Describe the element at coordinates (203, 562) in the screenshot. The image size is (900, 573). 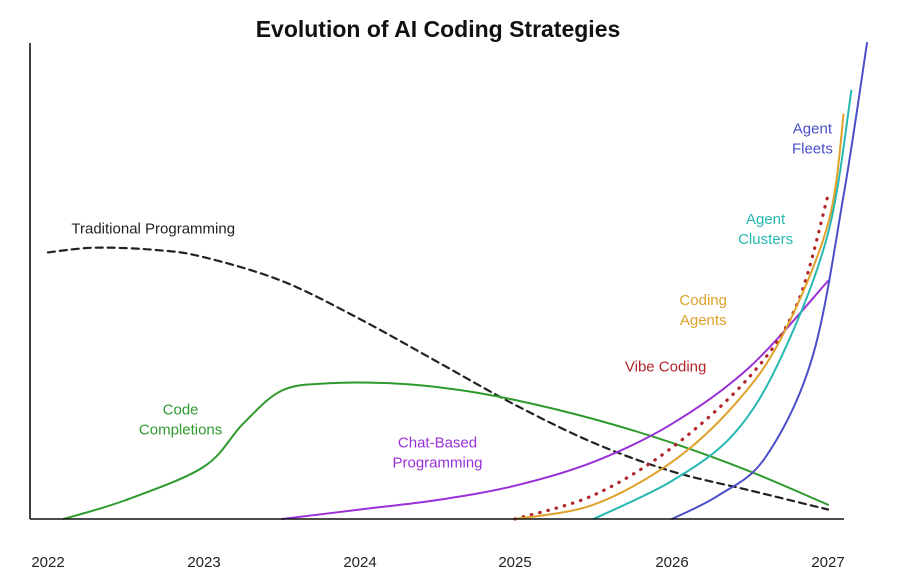
I see `x-tick-label: 2023` at that location.